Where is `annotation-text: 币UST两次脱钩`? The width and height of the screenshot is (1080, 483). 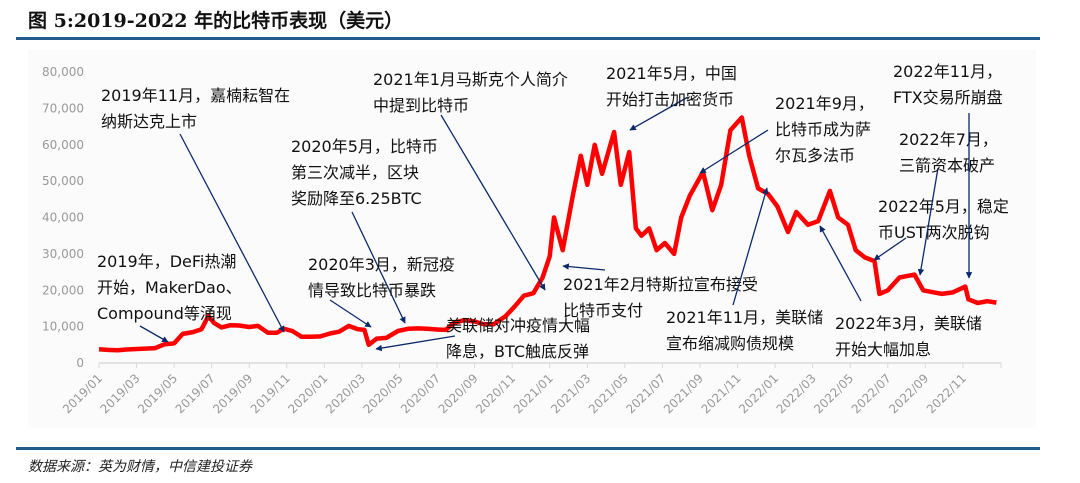 annotation-text: 币UST两次脱钩 is located at coordinates (934, 232).